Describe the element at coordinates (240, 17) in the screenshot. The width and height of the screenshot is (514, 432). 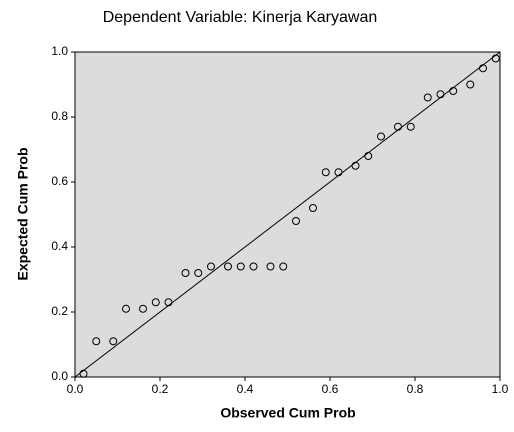
I see `chart-title: Dependent Variable: Kinerja Karyawan` at that location.